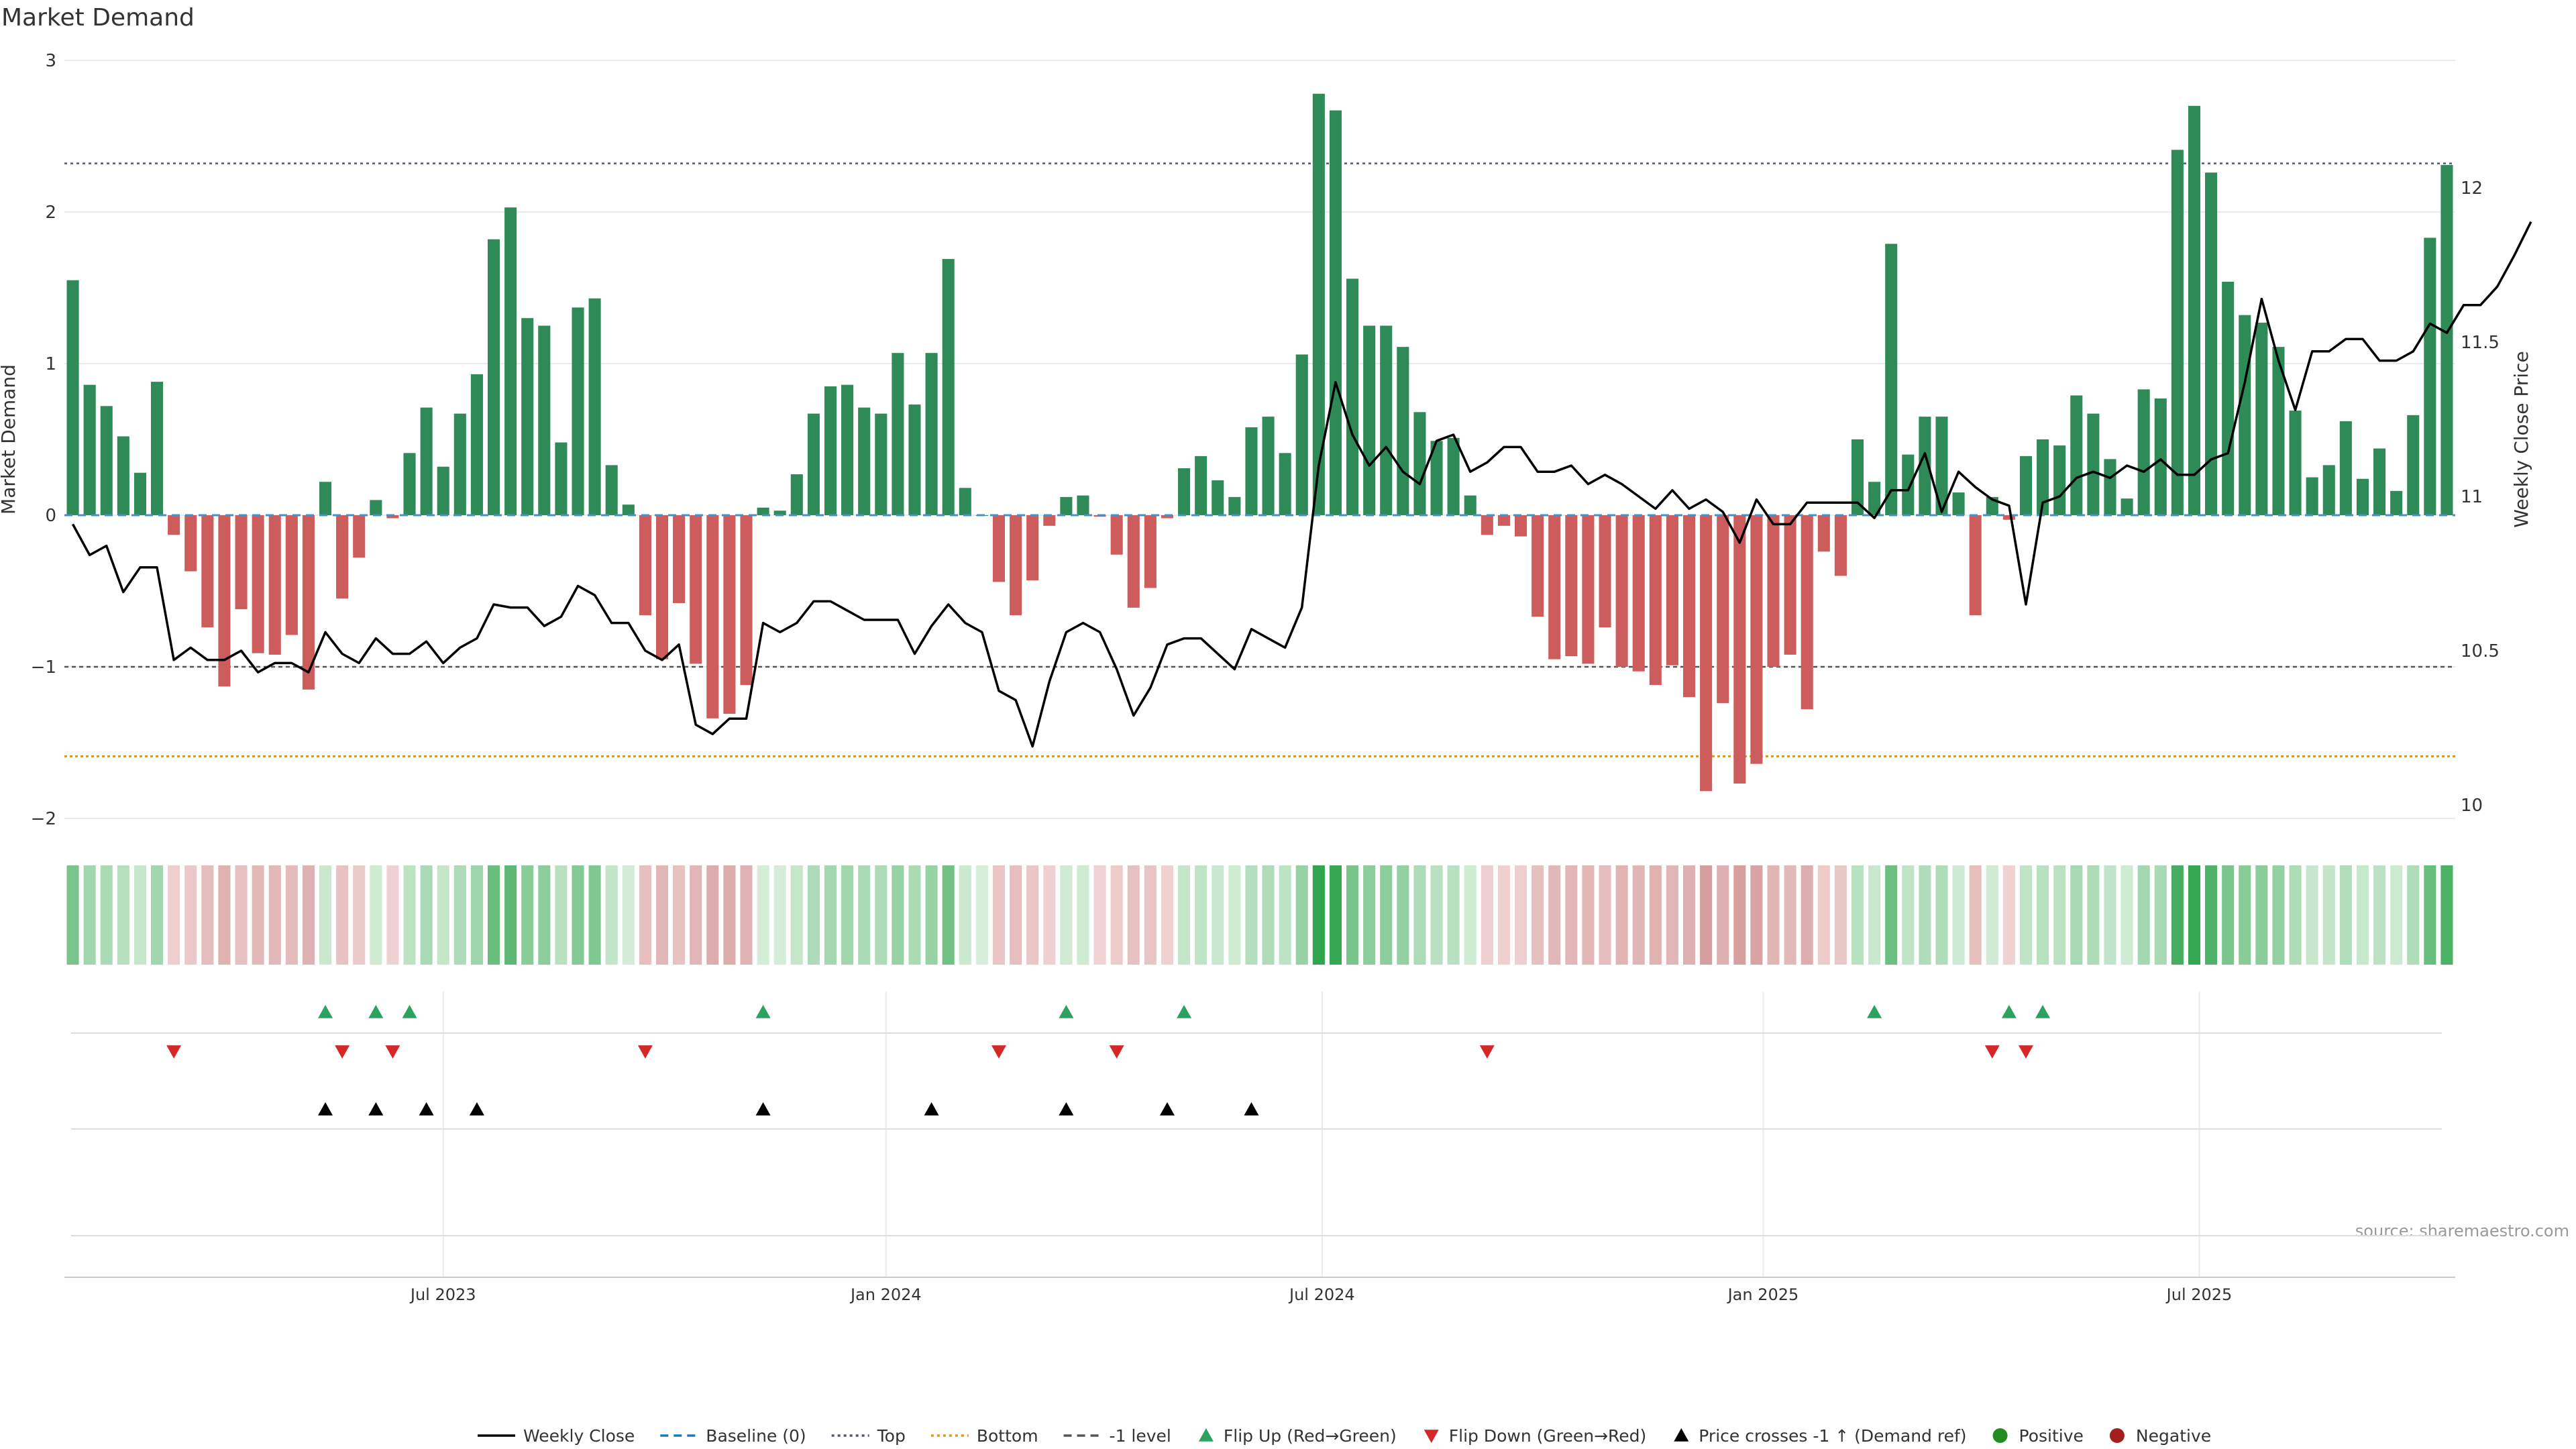 This screenshot has height=1449, width=2576. I want to click on y2-tick-label: 10.5, so click(2480, 651).